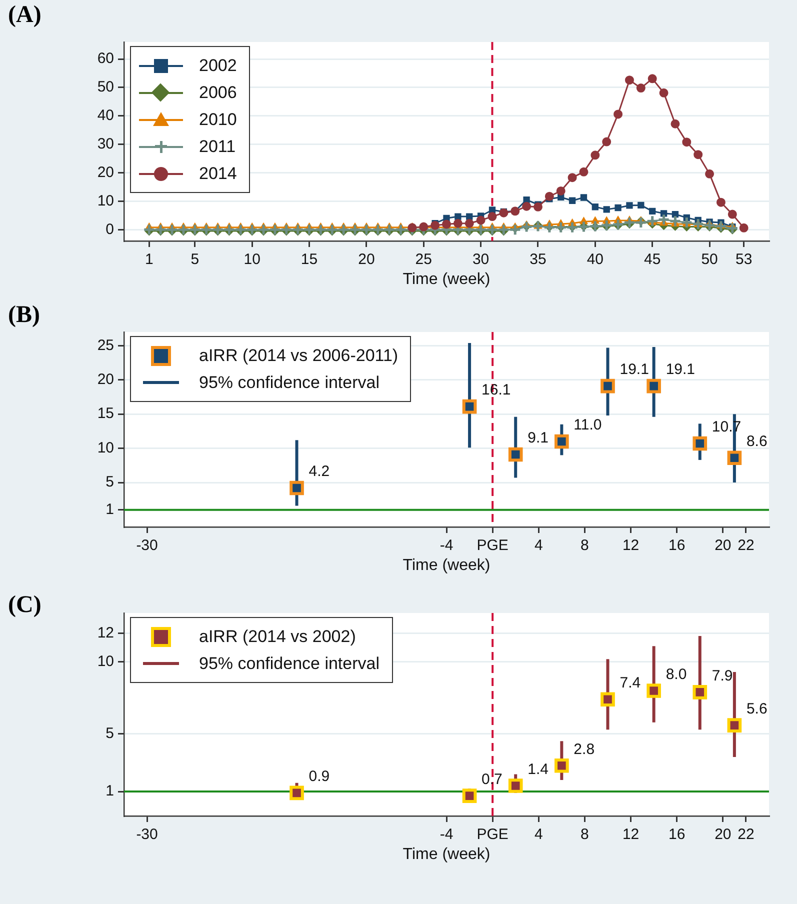  Describe the element at coordinates (195, 259) in the screenshot. I see `x-tick-label: 5` at that location.